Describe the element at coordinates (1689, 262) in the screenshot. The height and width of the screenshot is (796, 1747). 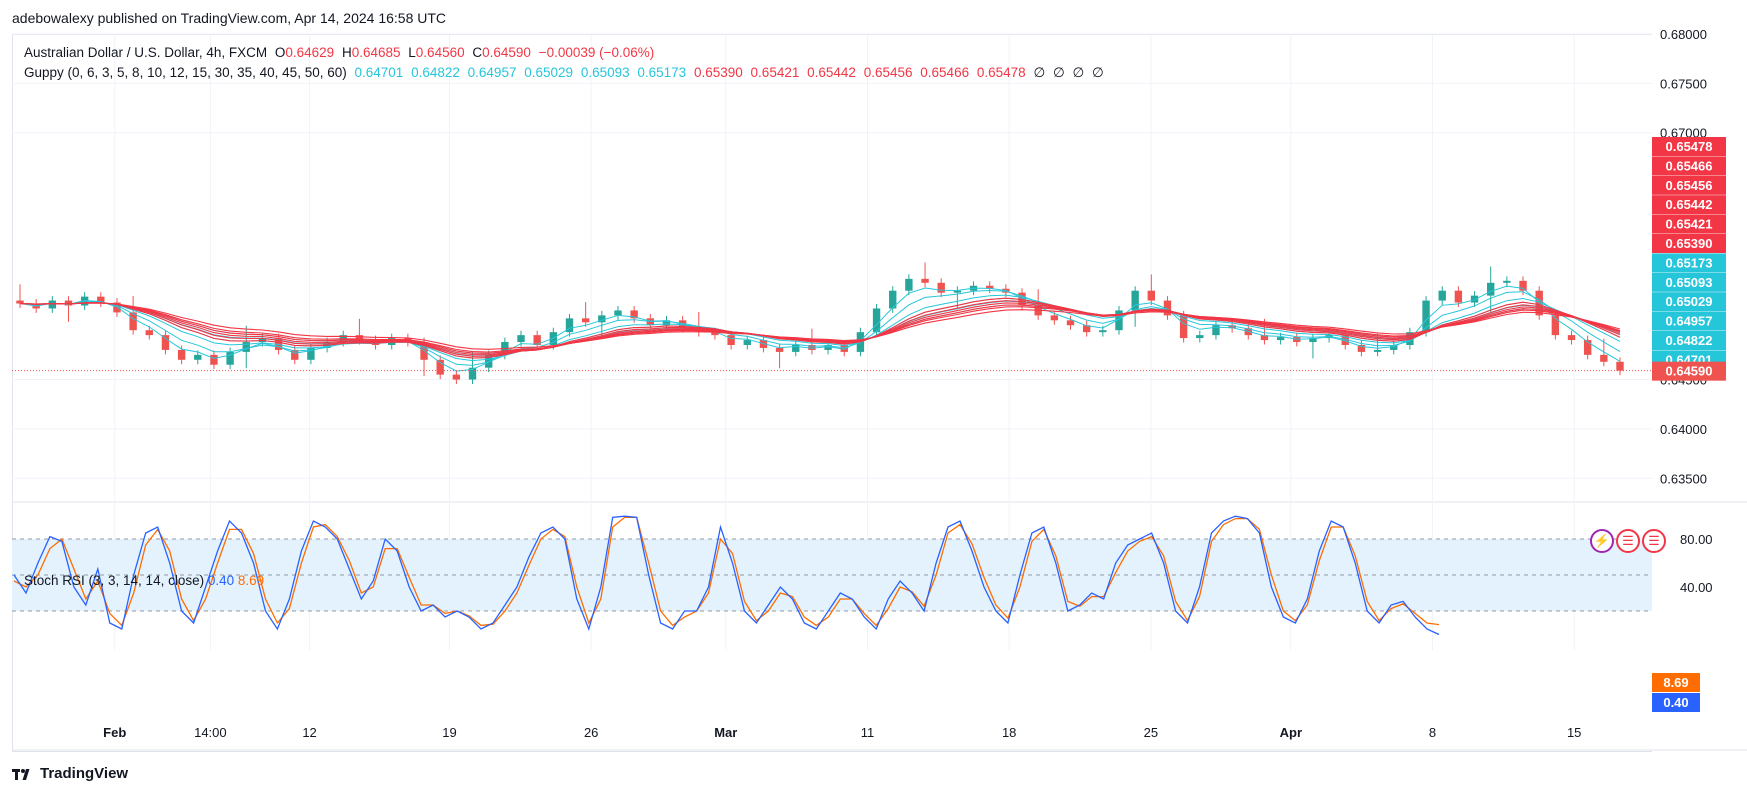
I see `price-label-text: 0.65173` at that location.